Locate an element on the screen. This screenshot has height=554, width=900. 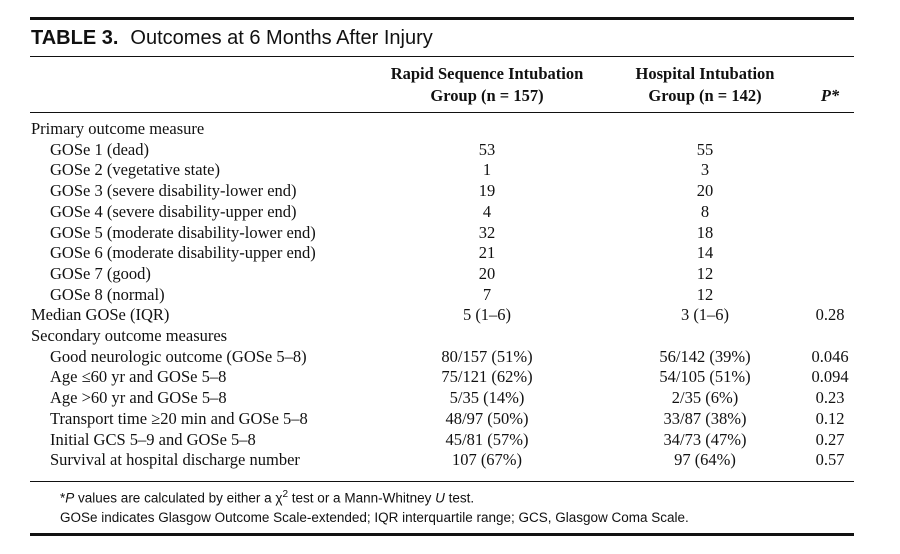
rsi-value: 5 (1–6) is located at coordinates (487, 315).